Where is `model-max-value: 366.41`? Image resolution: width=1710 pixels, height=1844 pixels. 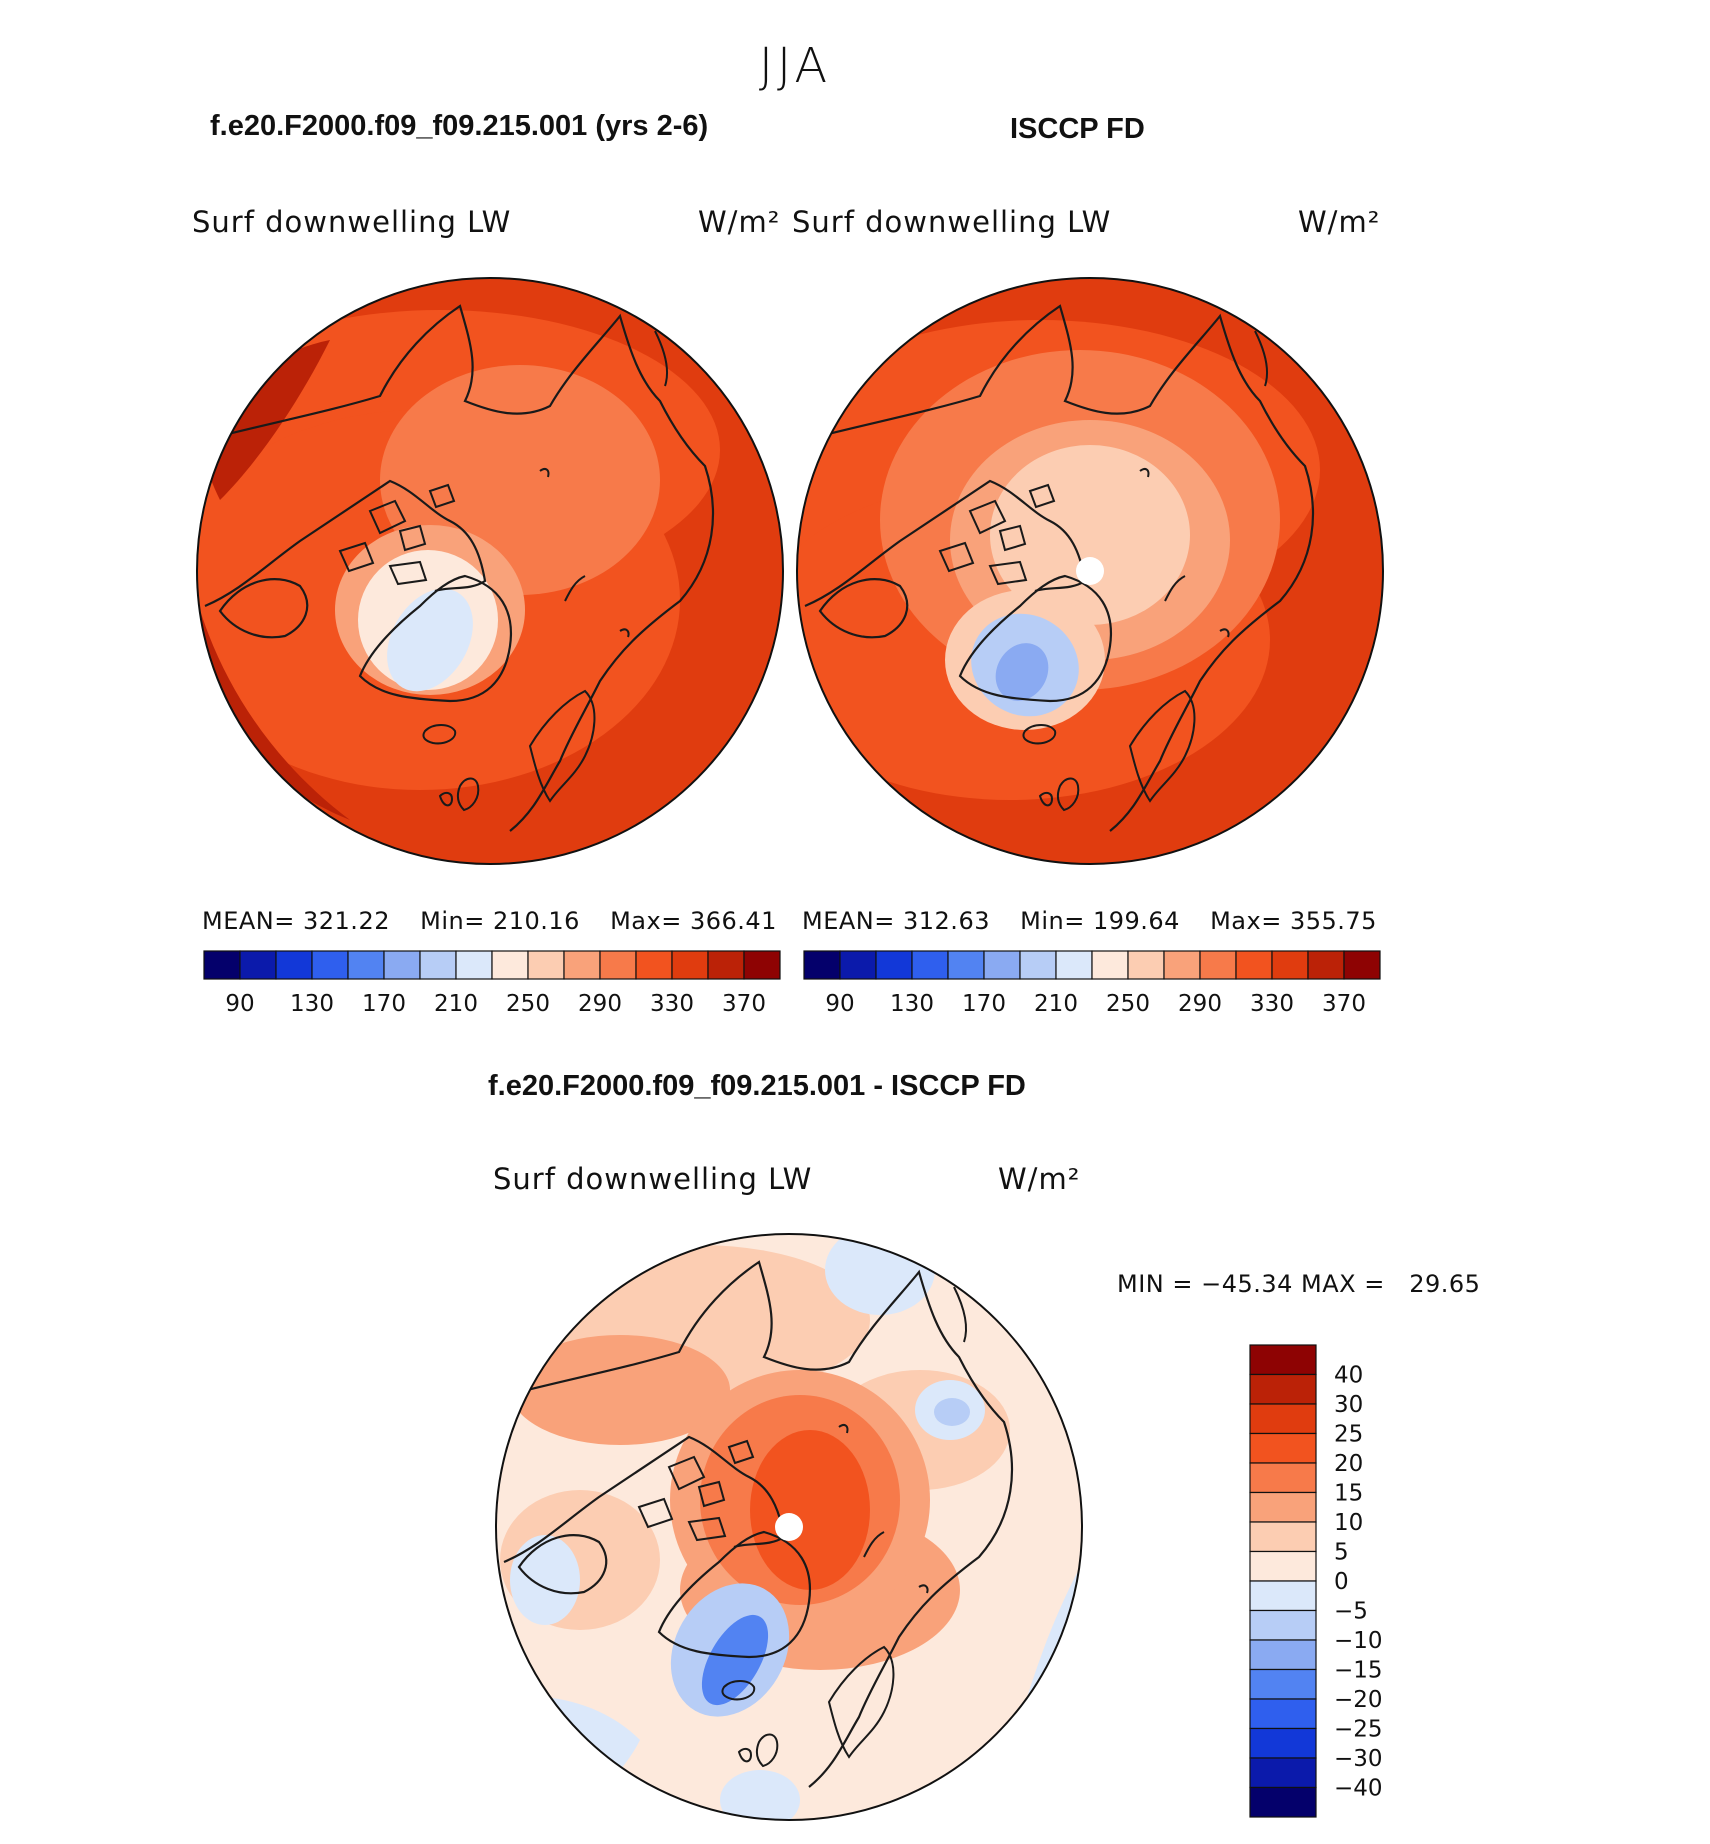
model-max-value: 366.41 is located at coordinates (733, 921).